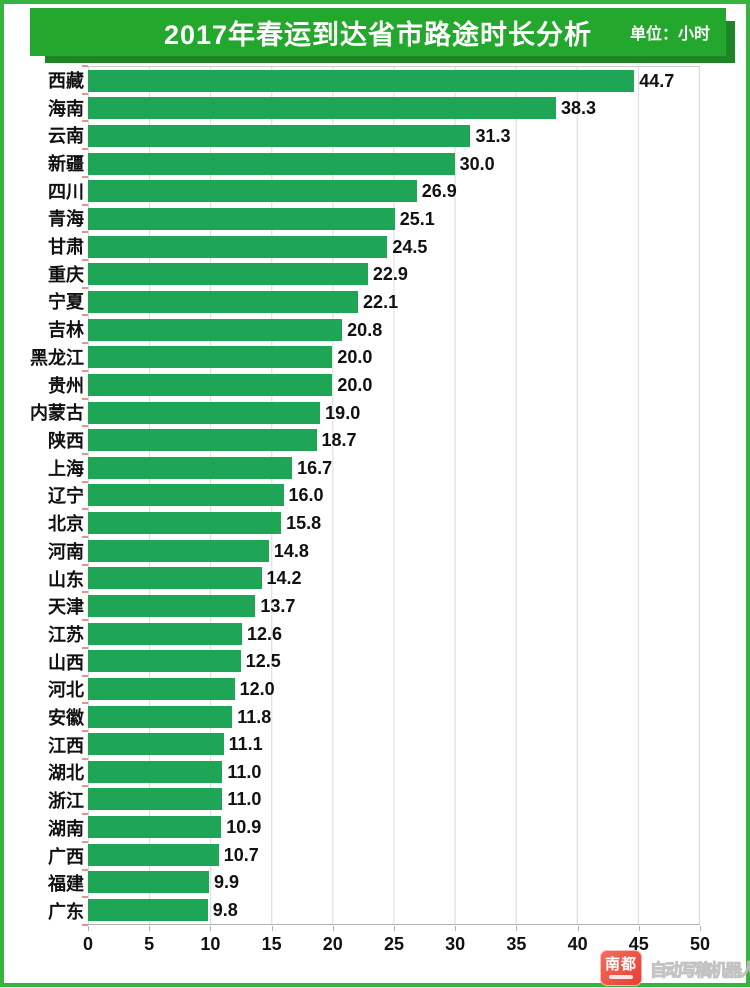 The width and height of the screenshot is (750, 988). What do you see at coordinates (396, 946) in the screenshot?
I see `value-axis: 0 5 10 15 20 25 30 35 40 45 50` at bounding box center [396, 946].